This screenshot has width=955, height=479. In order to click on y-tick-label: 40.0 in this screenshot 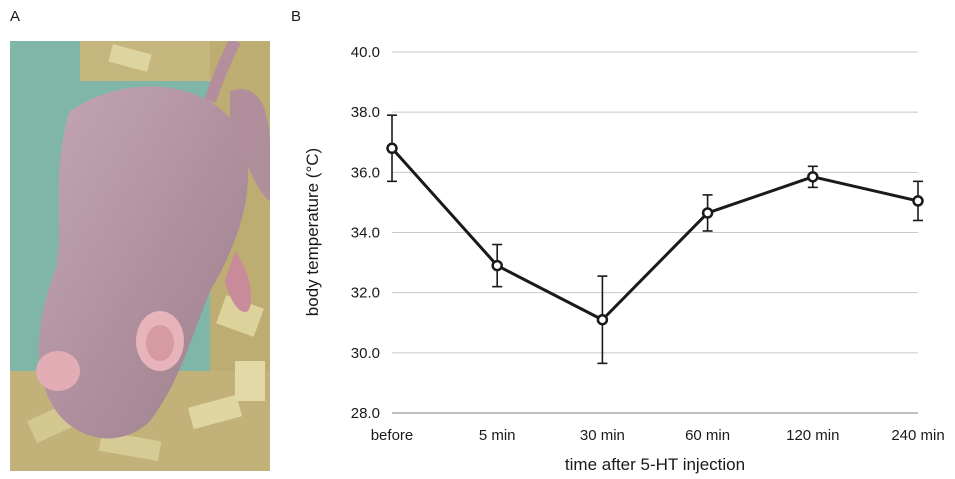, I will do `click(365, 52)`.